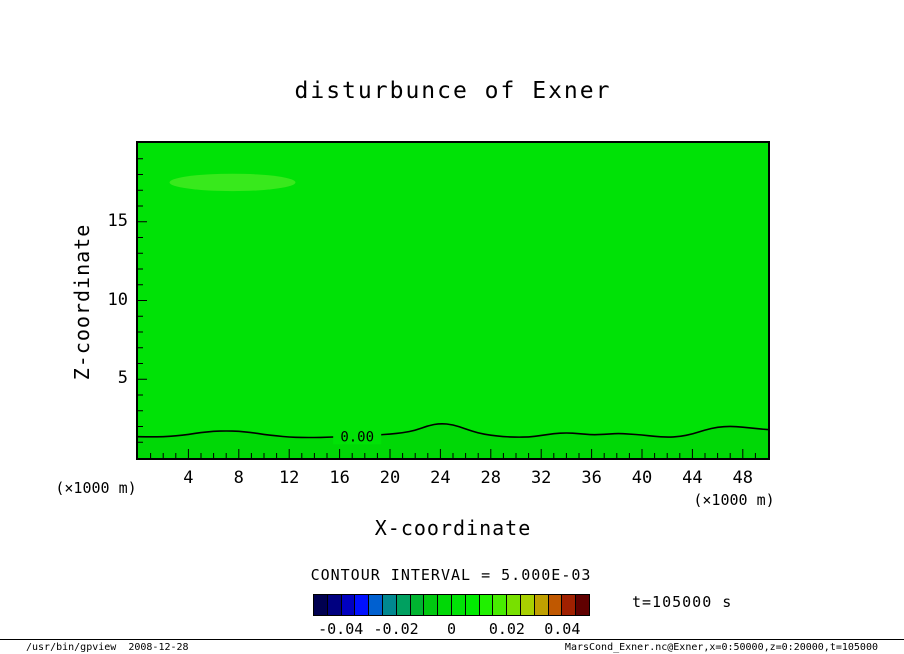  Describe the element at coordinates (390, 478) in the screenshot. I see `x-tick-label: 20` at that location.